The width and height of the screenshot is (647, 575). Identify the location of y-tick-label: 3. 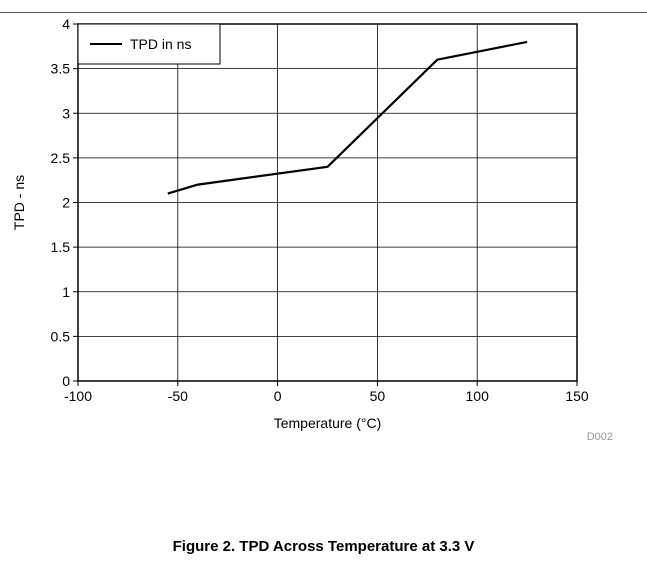
(66, 113).